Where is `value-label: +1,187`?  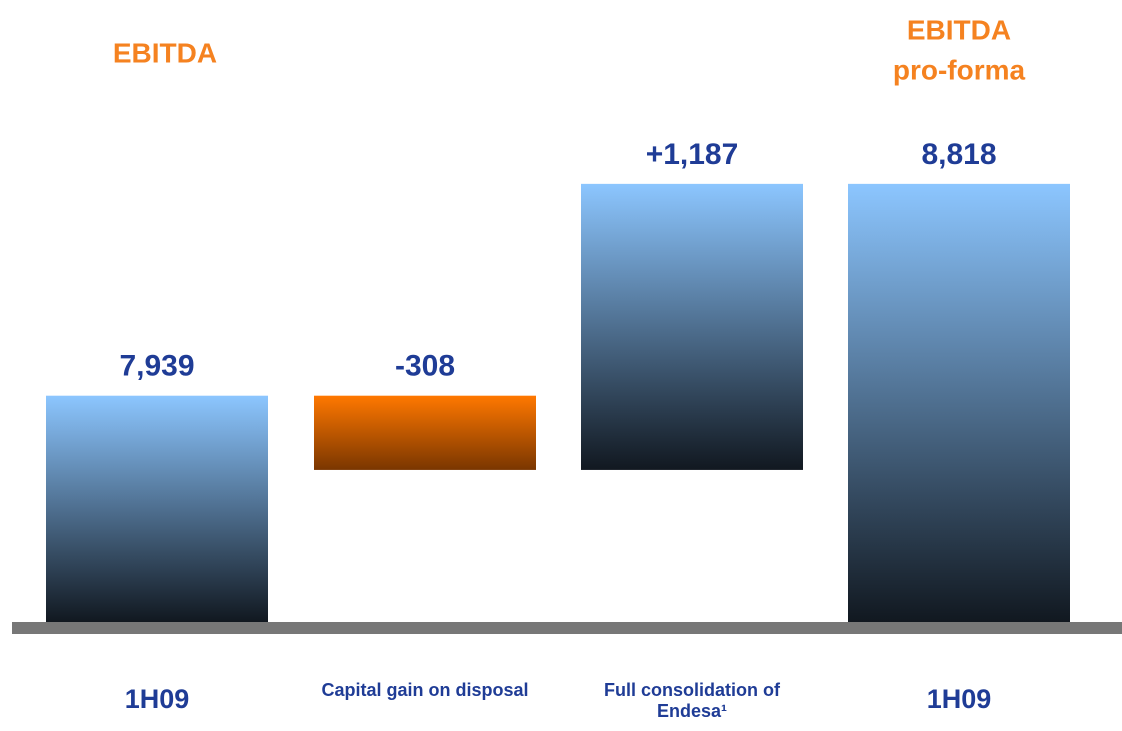
value-label: +1,187 is located at coordinates (692, 154).